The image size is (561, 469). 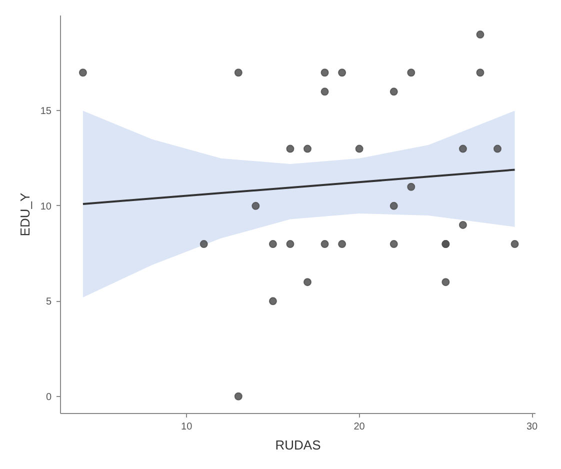 I want to click on x-tick-label: 30, so click(x=532, y=427).